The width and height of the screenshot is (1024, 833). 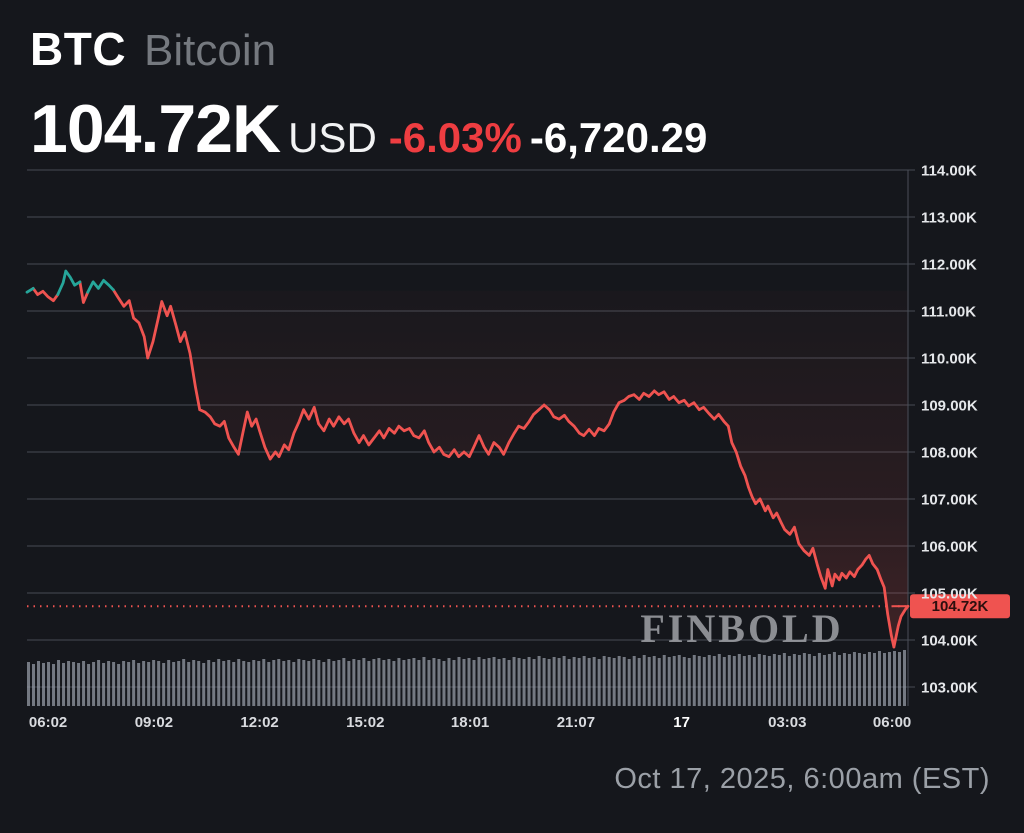 What do you see at coordinates (78, 49) in the screenshot?
I see `ticker-symbol: BTC` at bounding box center [78, 49].